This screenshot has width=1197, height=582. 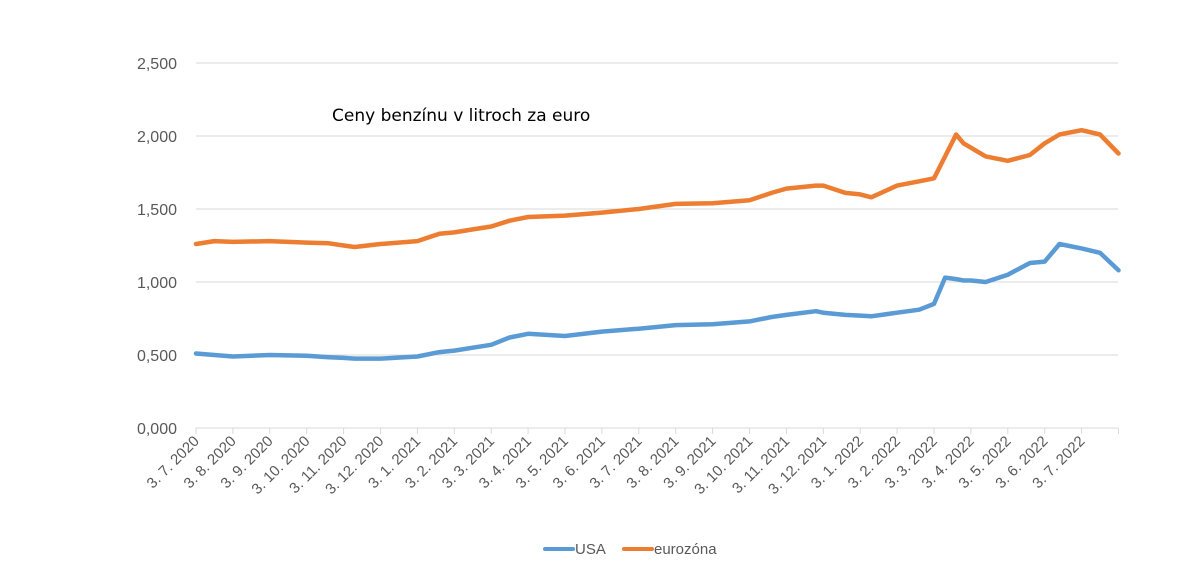 I want to click on legend: USA eurozóna, so click(x=630, y=549).